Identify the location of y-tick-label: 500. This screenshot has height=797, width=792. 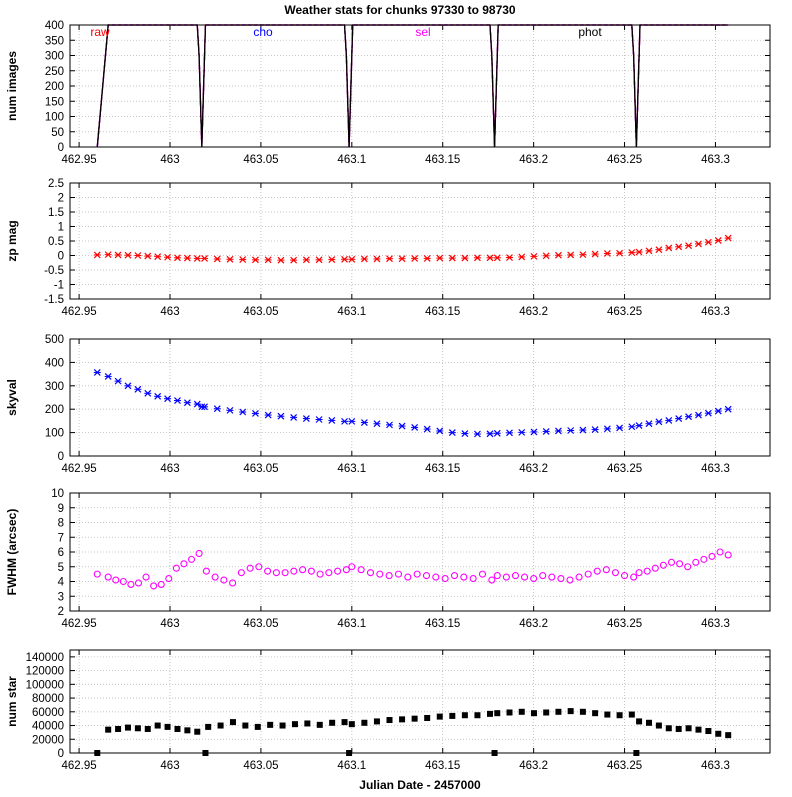
(54, 340).